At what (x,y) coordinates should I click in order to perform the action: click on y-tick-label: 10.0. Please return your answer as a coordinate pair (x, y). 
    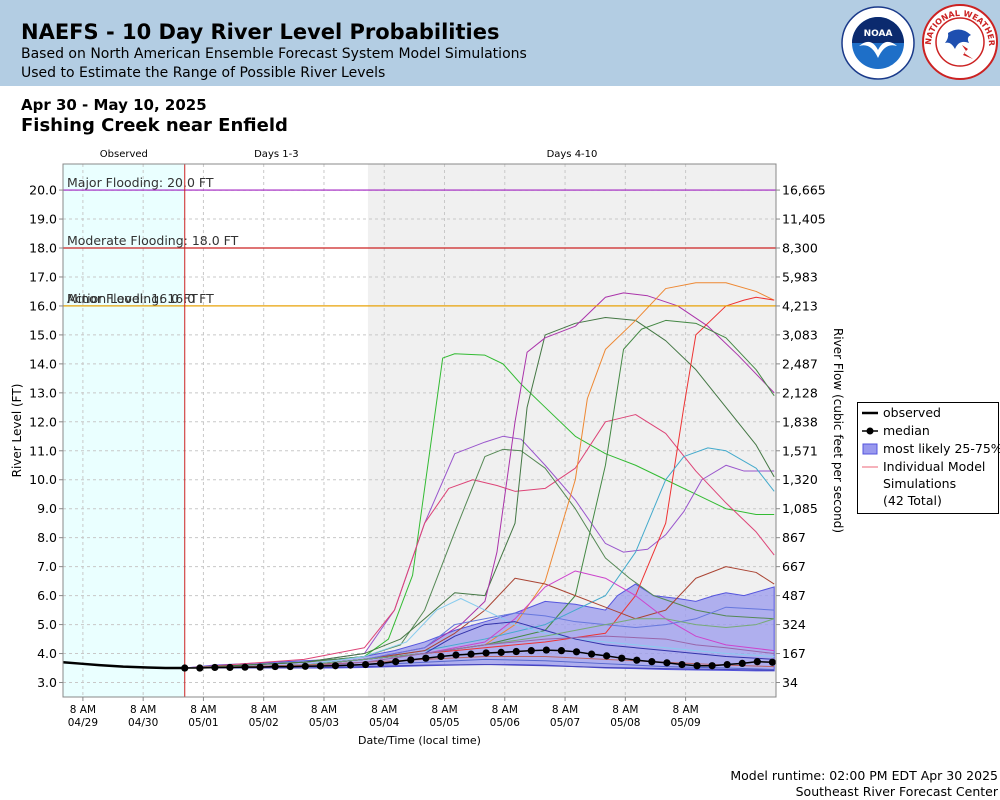
    Looking at the image, I should click on (43, 479).